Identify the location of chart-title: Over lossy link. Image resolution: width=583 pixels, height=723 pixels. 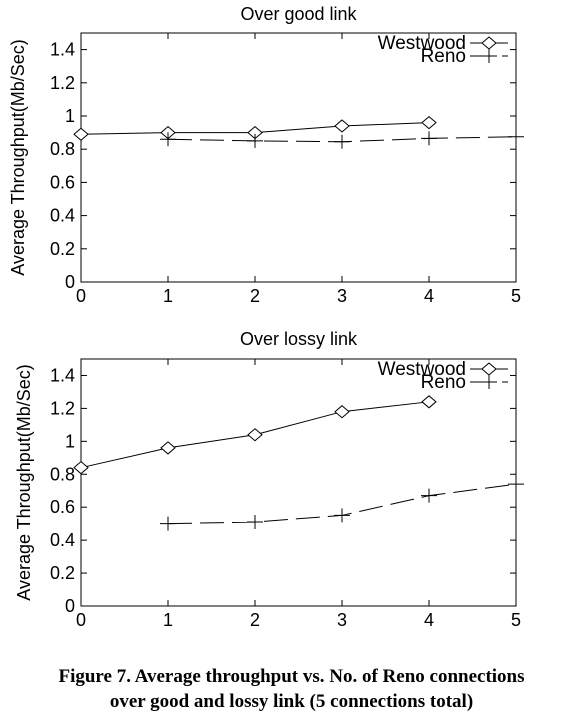
(299, 339).